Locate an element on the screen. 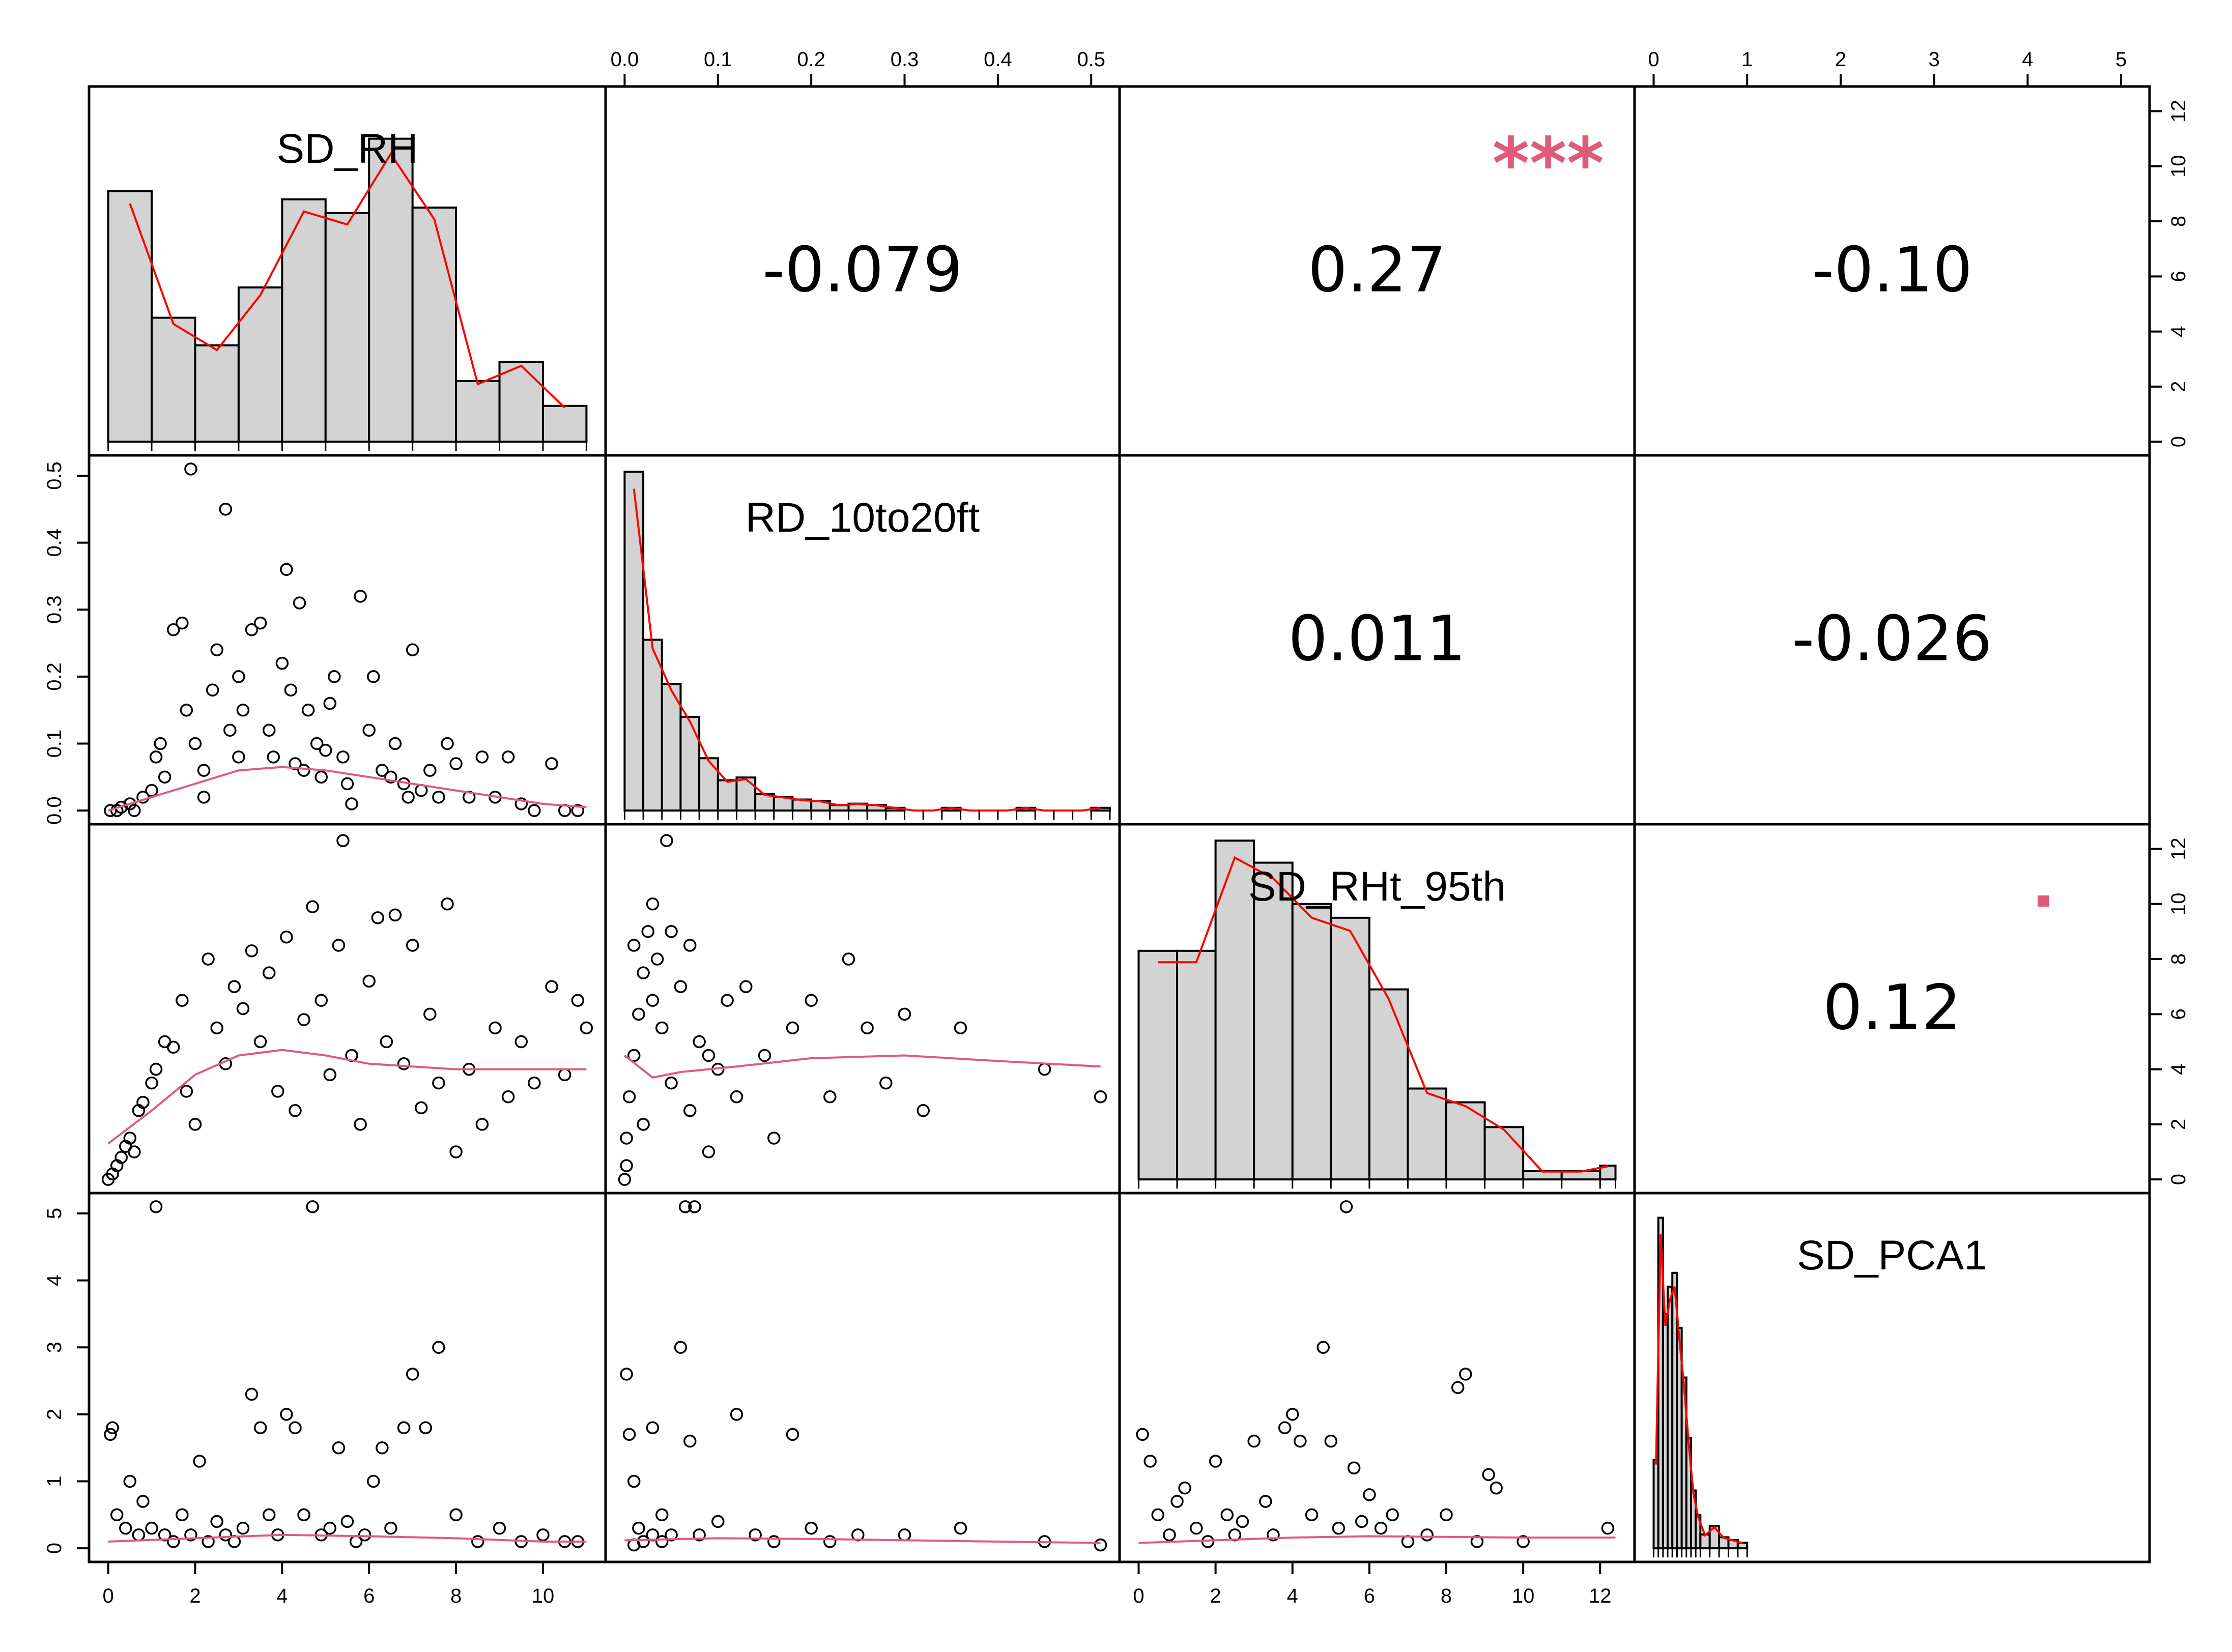  scatter-panel-RD_10to20ft-vs-SD_RH is located at coordinates (346, 639).